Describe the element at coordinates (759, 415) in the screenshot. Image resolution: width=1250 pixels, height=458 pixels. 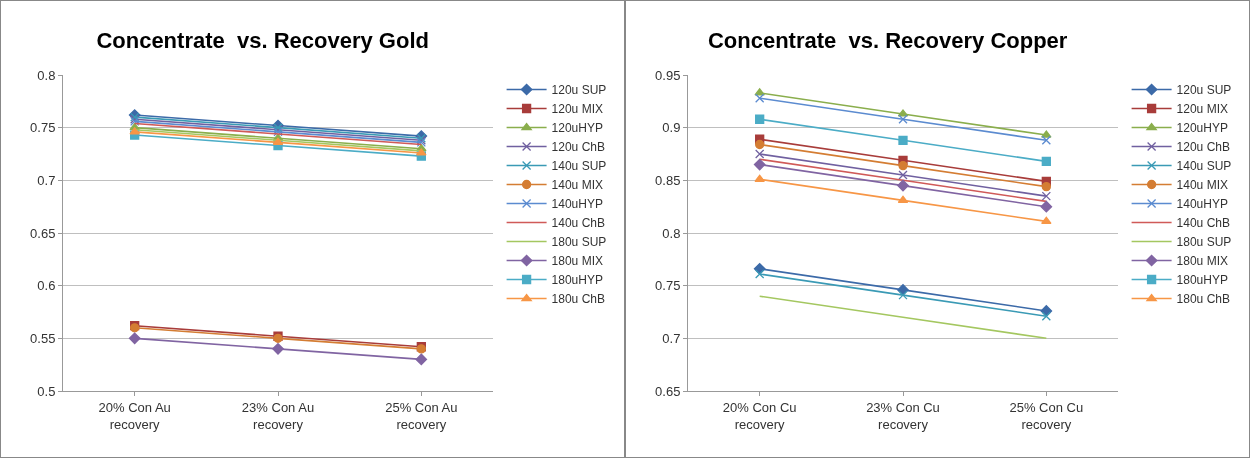
I see `x-tick-label: 20% Con Cu recovery` at that location.